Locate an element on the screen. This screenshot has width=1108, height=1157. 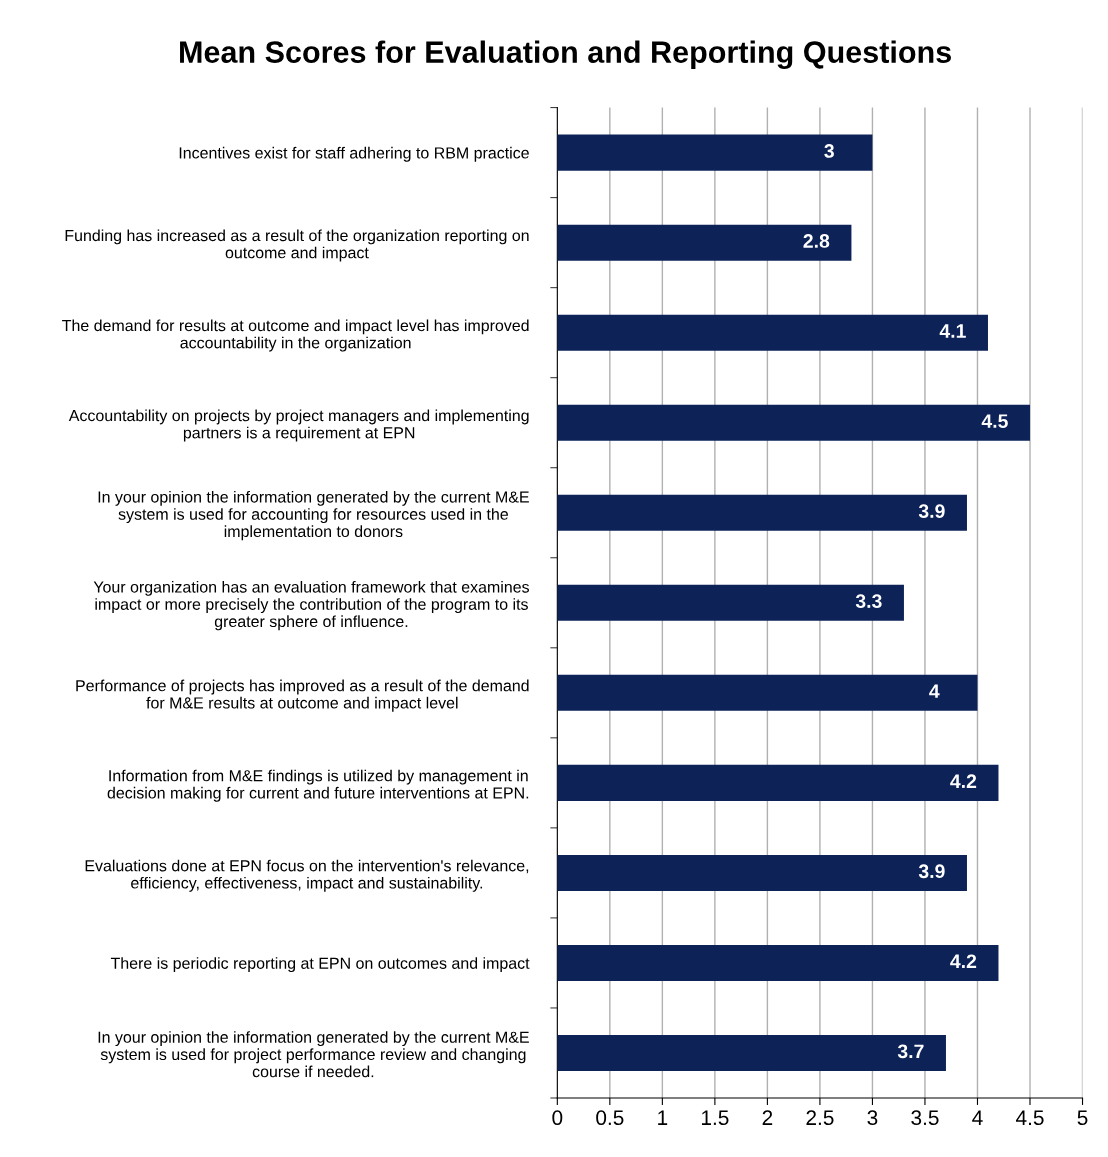
x-tick-label: 4.5 is located at coordinates (1030, 1118).